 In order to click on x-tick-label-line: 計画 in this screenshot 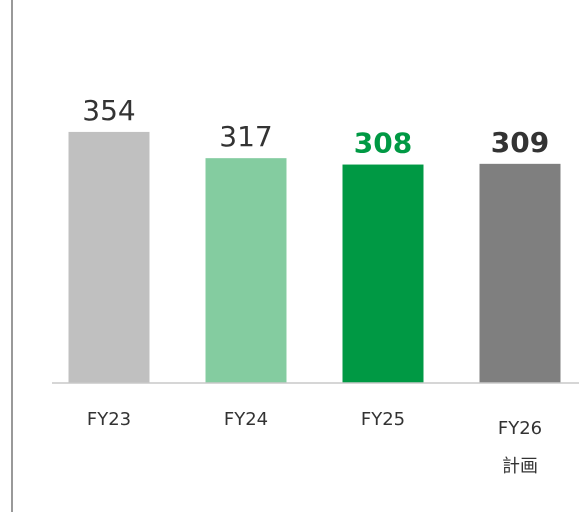, I will do `click(520, 466)`.